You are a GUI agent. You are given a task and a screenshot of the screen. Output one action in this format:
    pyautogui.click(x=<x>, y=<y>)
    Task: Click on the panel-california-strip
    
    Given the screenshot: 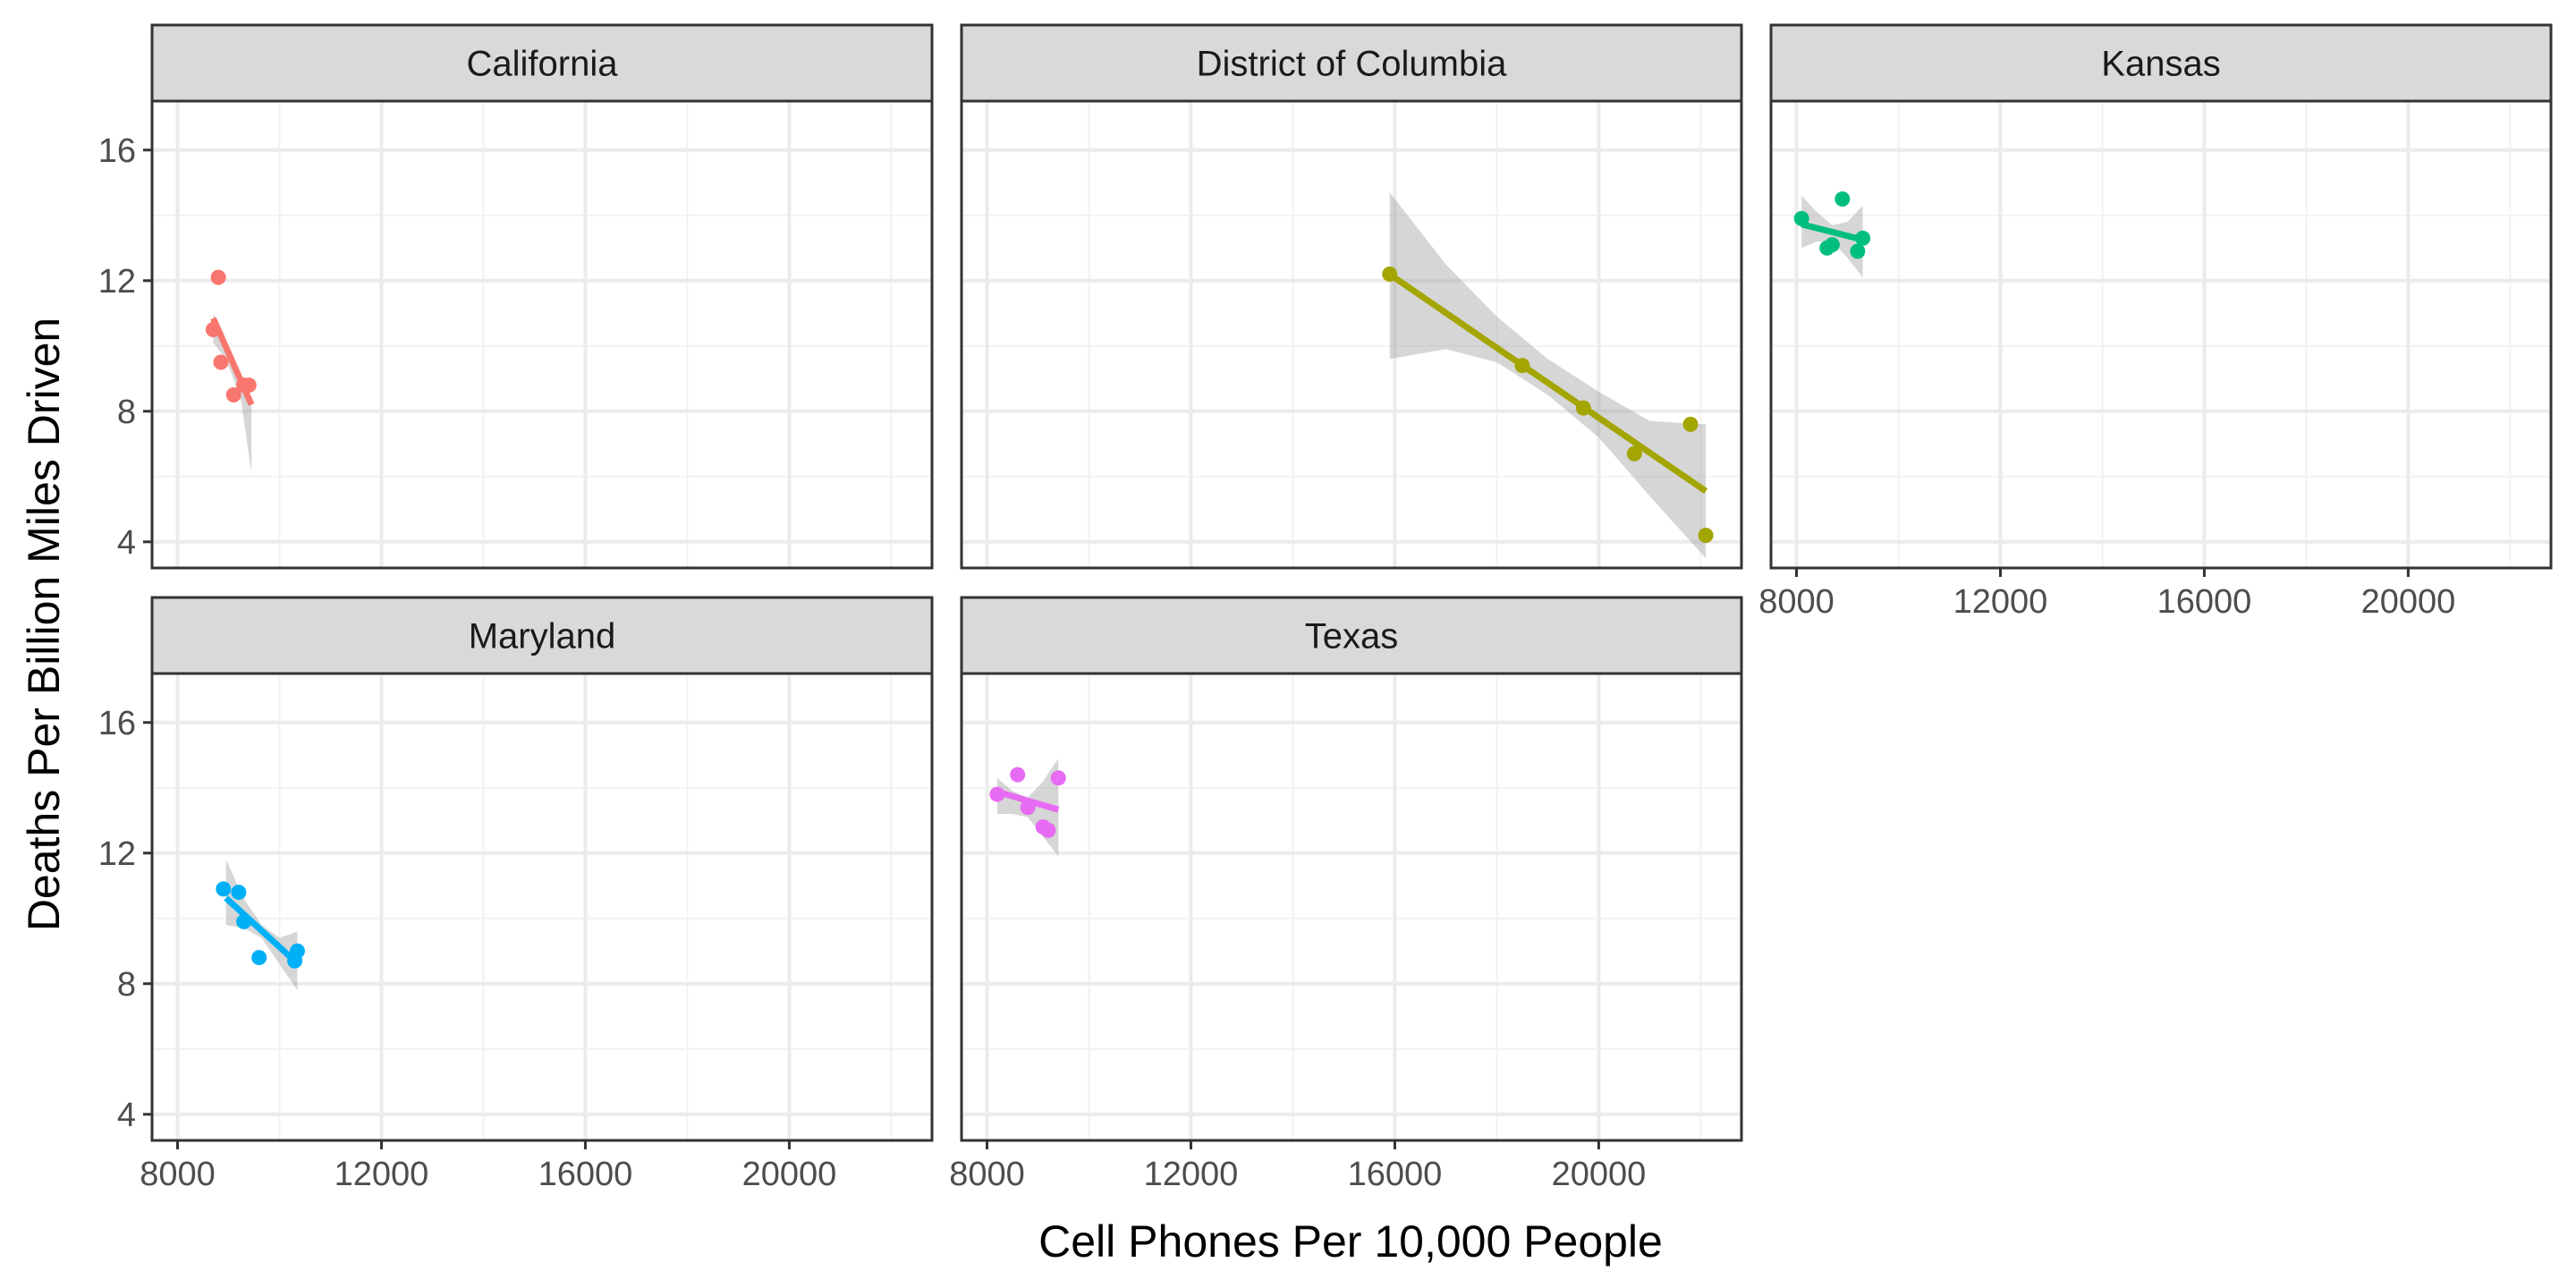 What is the action you would take?
    pyautogui.click(x=542, y=63)
    